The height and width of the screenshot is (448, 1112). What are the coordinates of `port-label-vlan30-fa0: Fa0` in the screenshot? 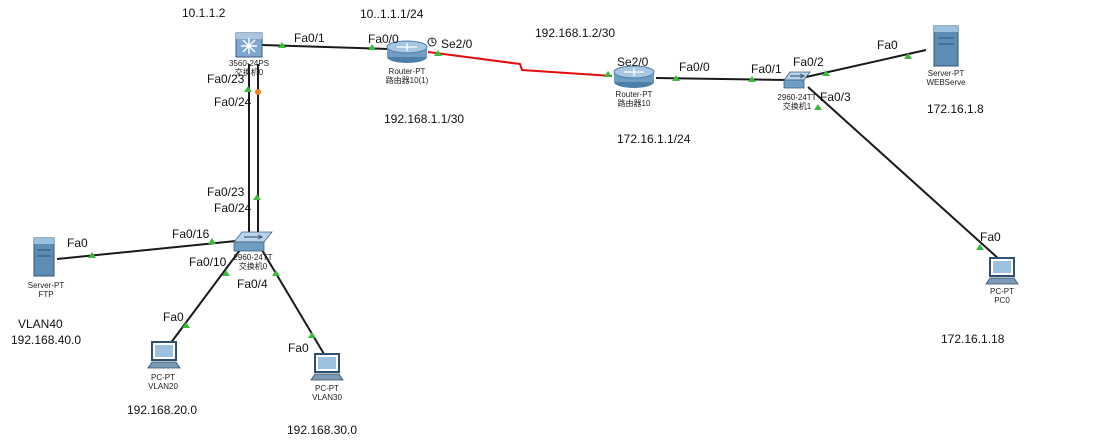 It's located at (298, 348).